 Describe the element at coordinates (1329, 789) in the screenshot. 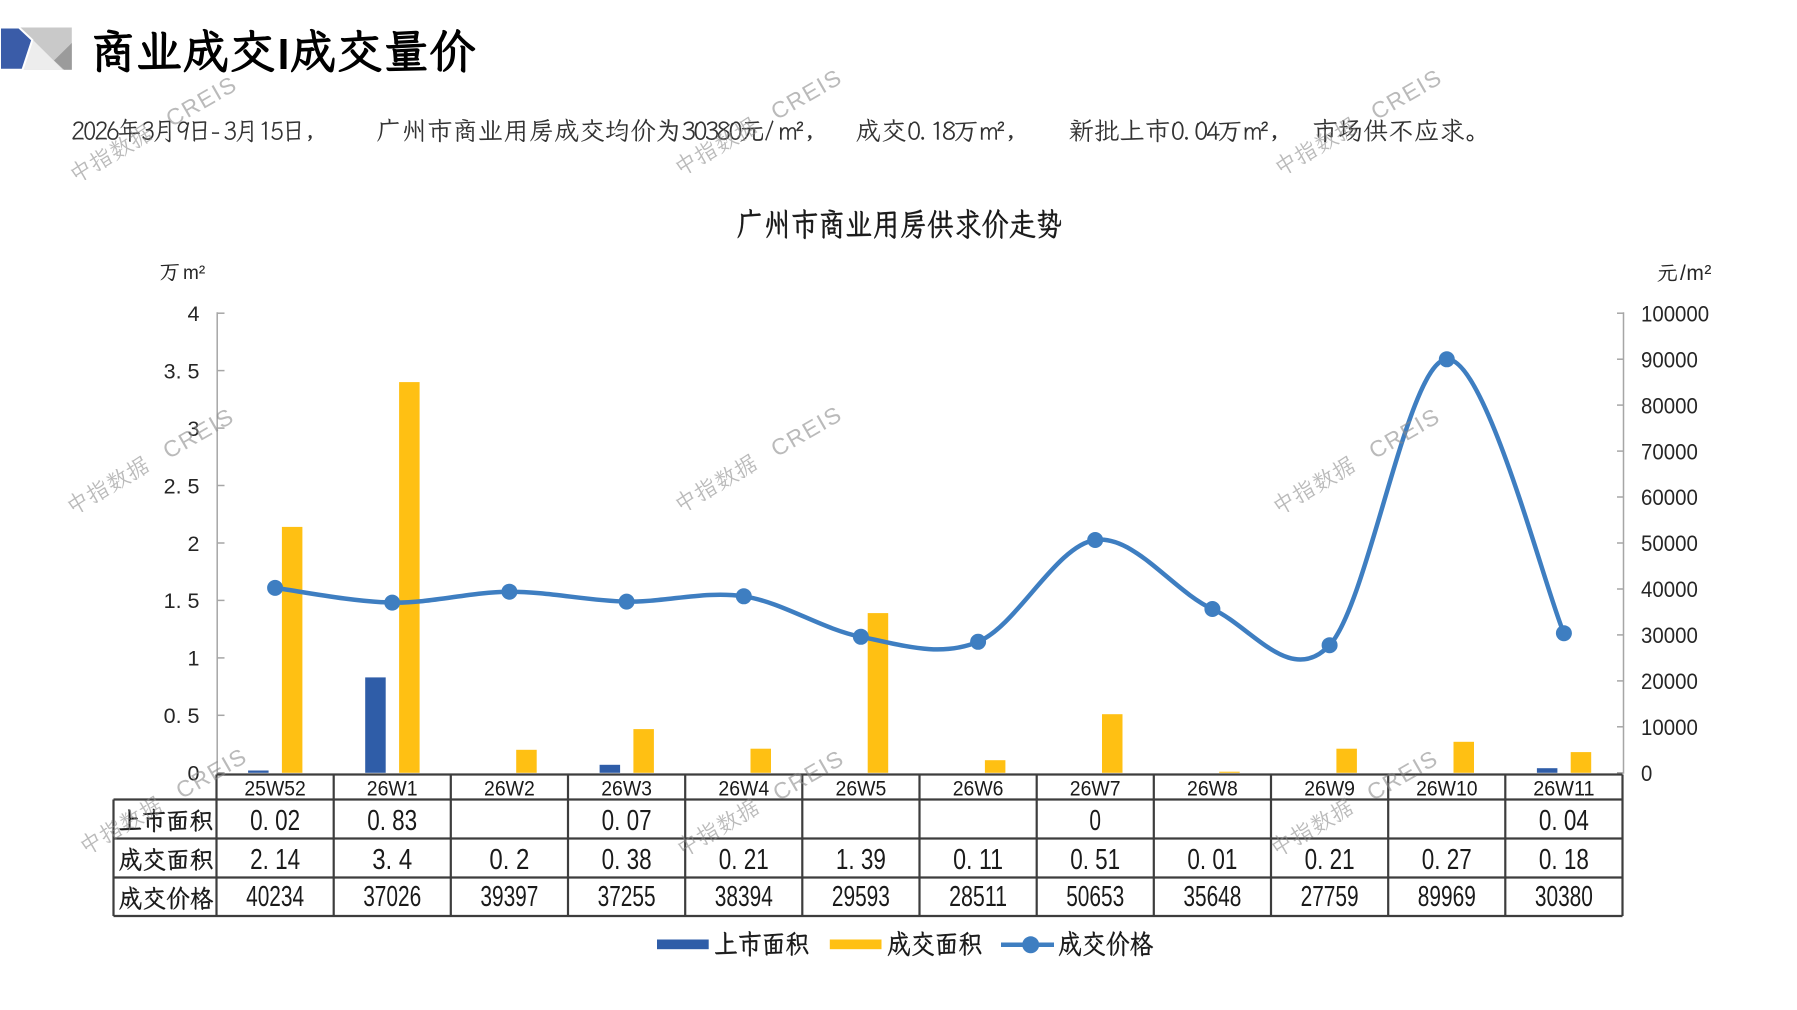

I see `svg-text: 26W9` at that location.